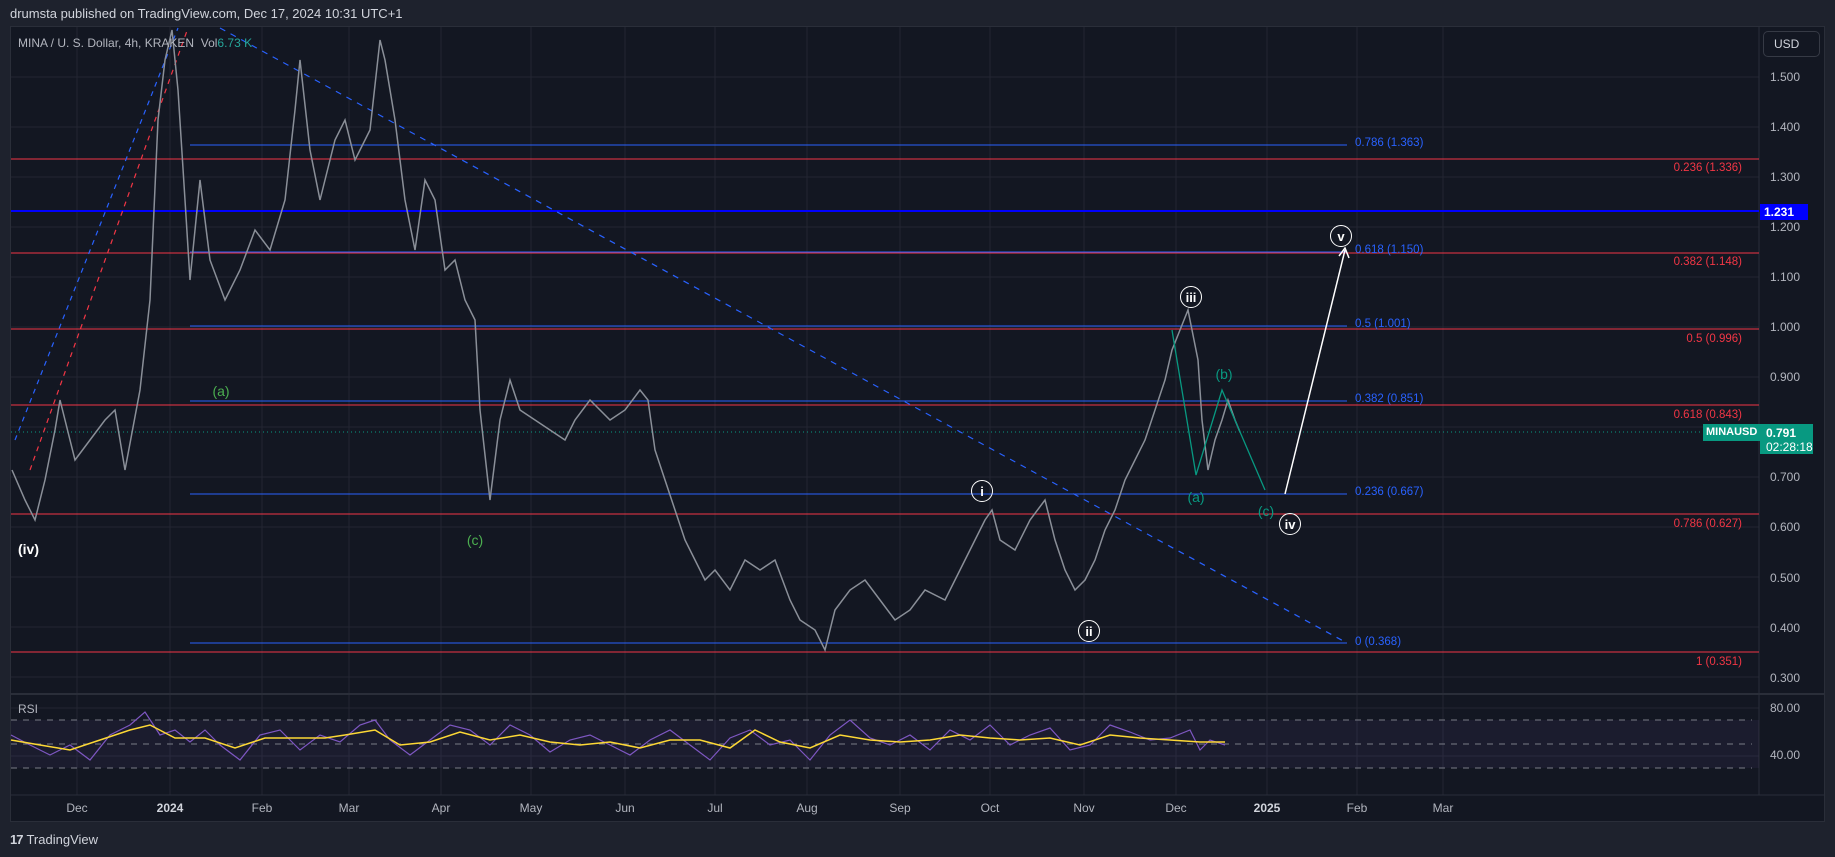 The image size is (1835, 857). Describe the element at coordinates (1785, 127) in the screenshot. I see `price-tick: 1.400` at that location.